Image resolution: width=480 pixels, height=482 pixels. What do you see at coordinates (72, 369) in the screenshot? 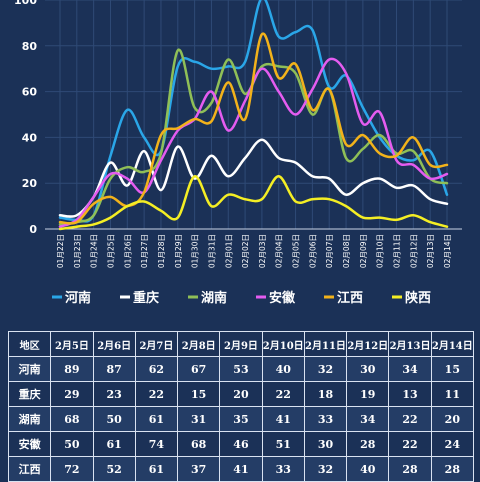
I see `table-cell-value: 89` at bounding box center [72, 369].